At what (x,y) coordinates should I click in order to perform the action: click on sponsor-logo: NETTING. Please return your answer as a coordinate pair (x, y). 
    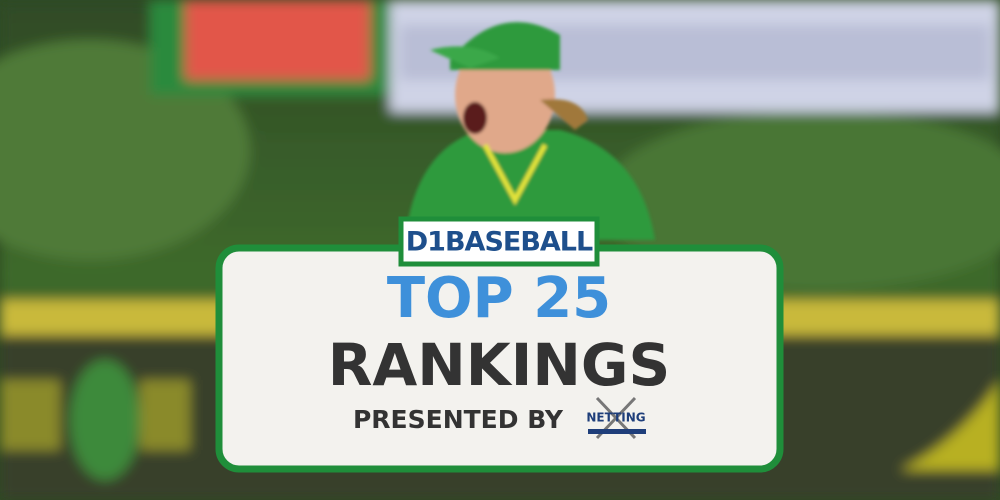
    Looking at the image, I should click on (616, 418).